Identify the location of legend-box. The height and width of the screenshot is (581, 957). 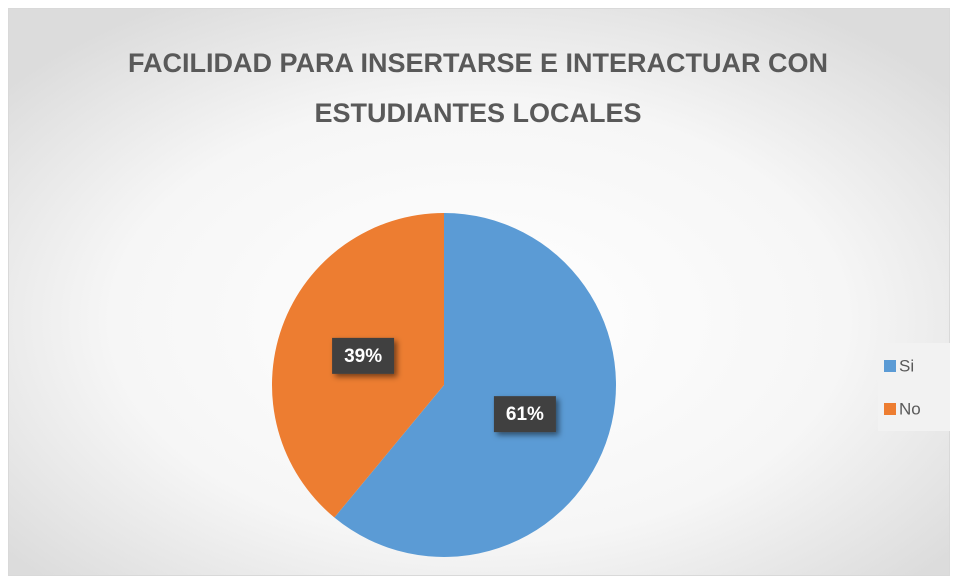
(914, 387).